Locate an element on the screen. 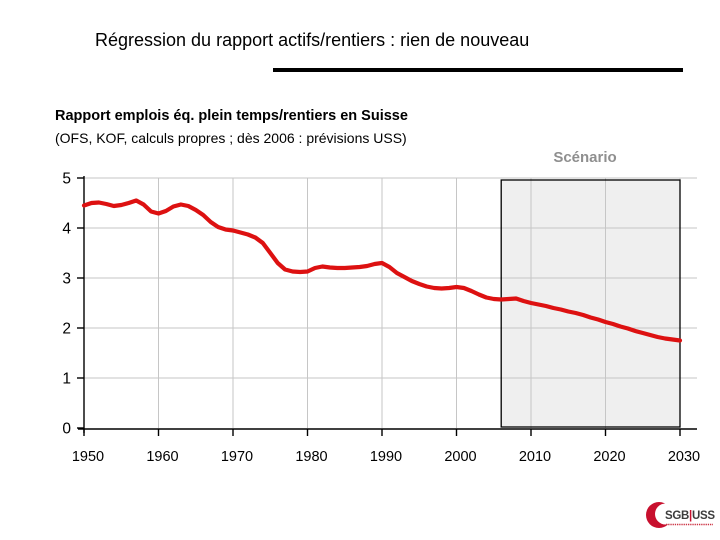 The image size is (720, 540). scenario-label: Scénario is located at coordinates (585, 157).